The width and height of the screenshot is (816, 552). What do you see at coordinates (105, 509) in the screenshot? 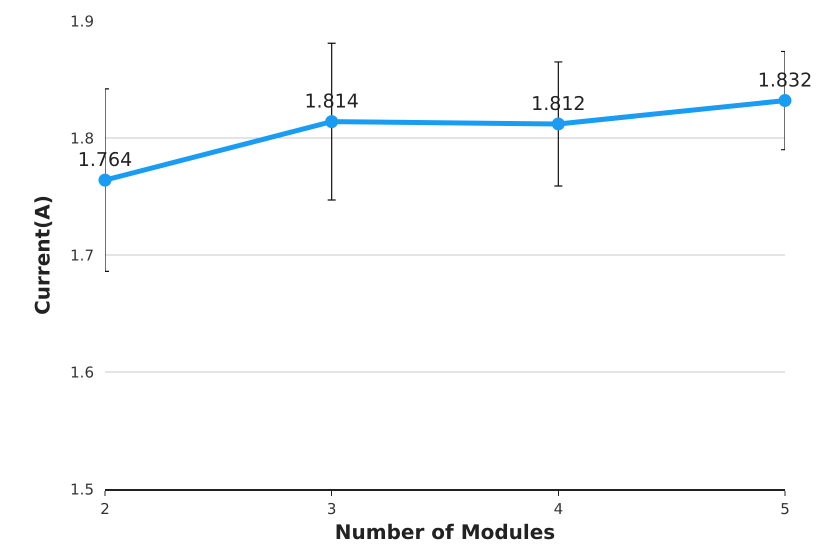
I see `x-tick-label: 2` at bounding box center [105, 509].